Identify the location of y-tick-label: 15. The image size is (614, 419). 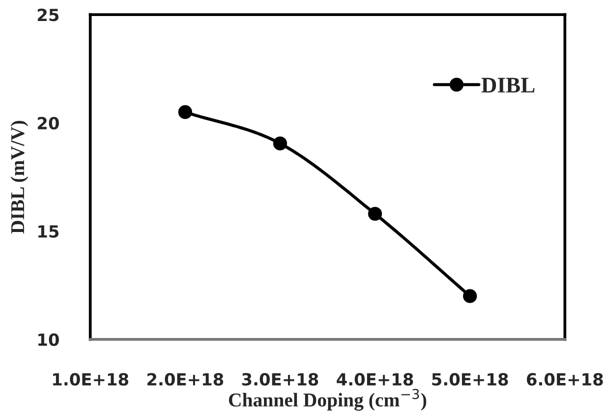
(48, 231).